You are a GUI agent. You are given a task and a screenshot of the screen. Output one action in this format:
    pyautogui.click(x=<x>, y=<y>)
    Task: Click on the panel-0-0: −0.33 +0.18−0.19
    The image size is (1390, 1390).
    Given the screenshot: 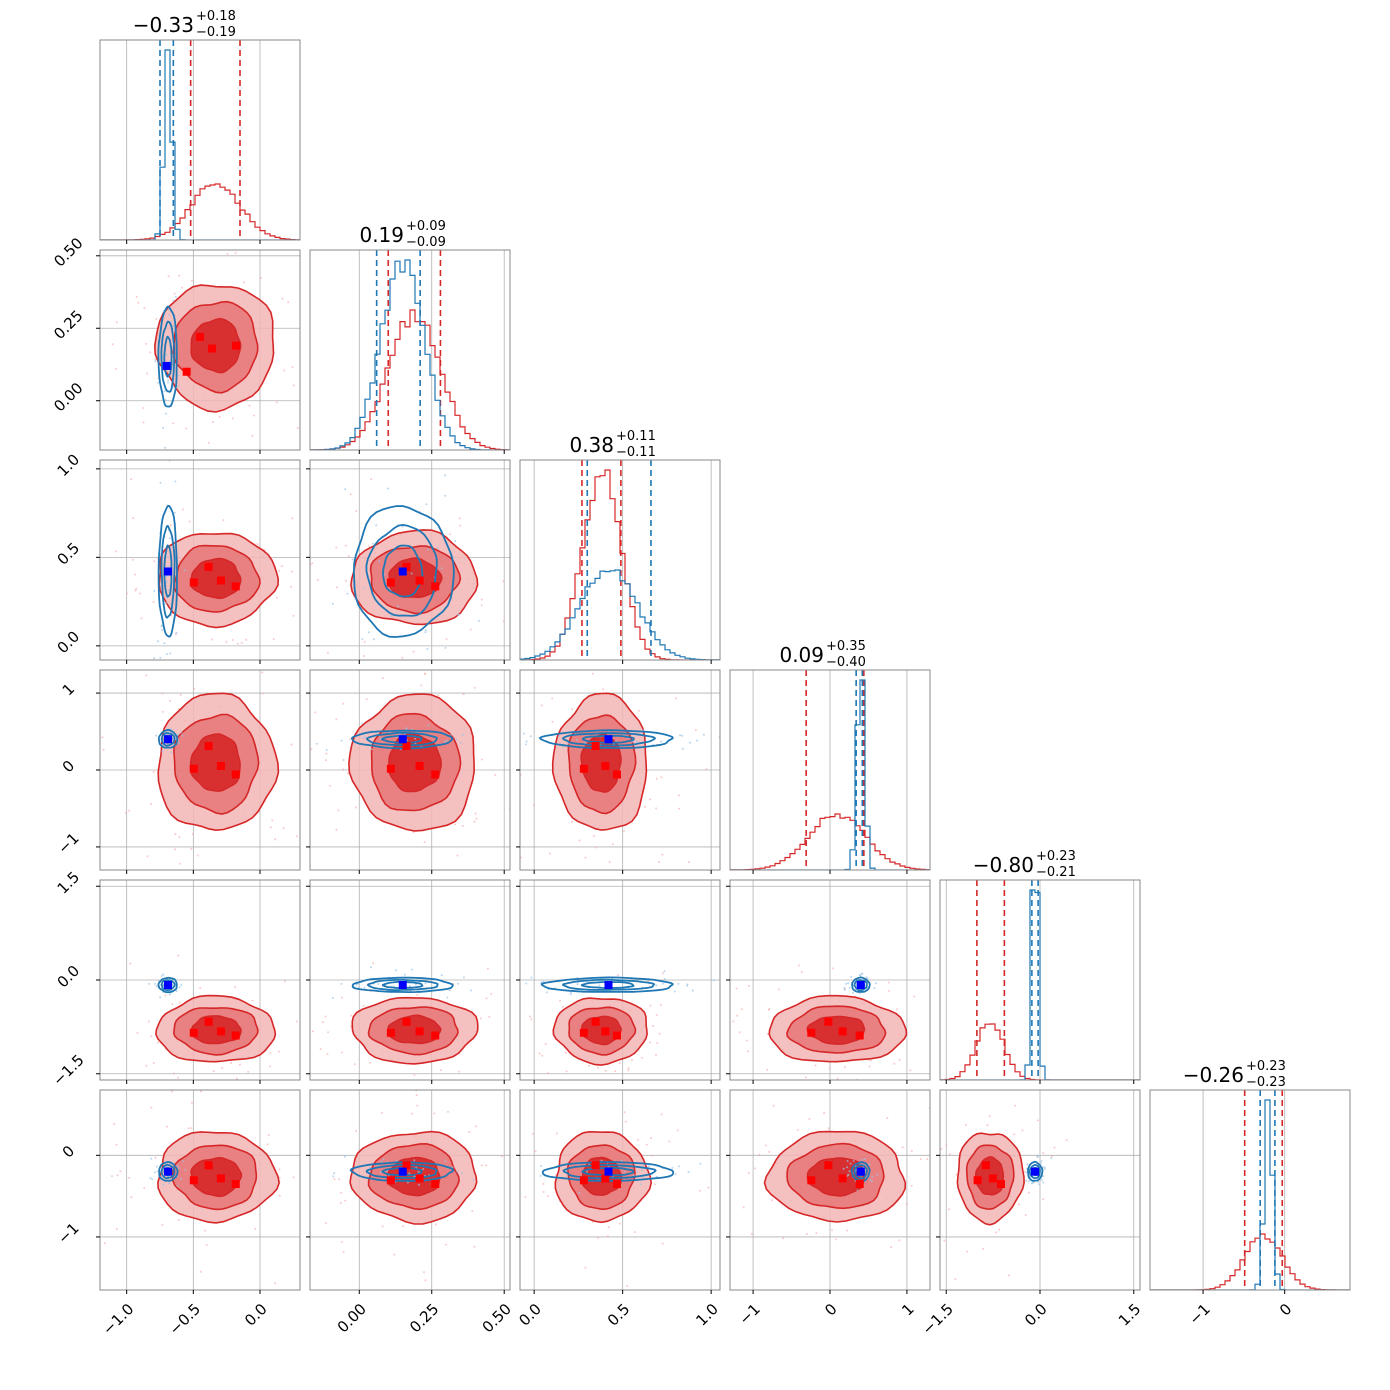 What is the action you would take?
    pyautogui.click(x=200, y=126)
    